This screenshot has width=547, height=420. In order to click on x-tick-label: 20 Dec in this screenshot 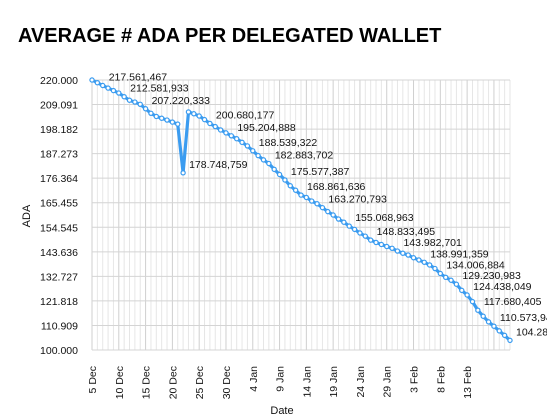, I will do `click(173, 382)`.